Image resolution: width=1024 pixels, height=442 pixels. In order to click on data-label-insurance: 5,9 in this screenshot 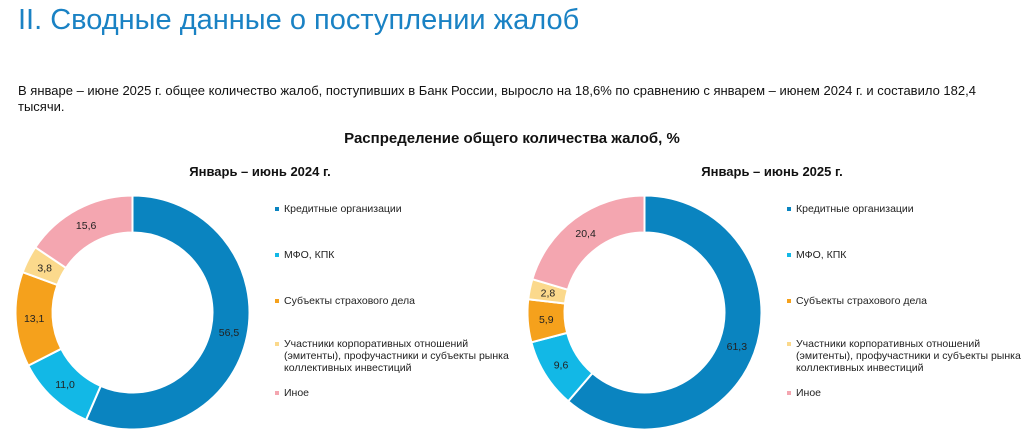, I will do `click(546, 320)`.